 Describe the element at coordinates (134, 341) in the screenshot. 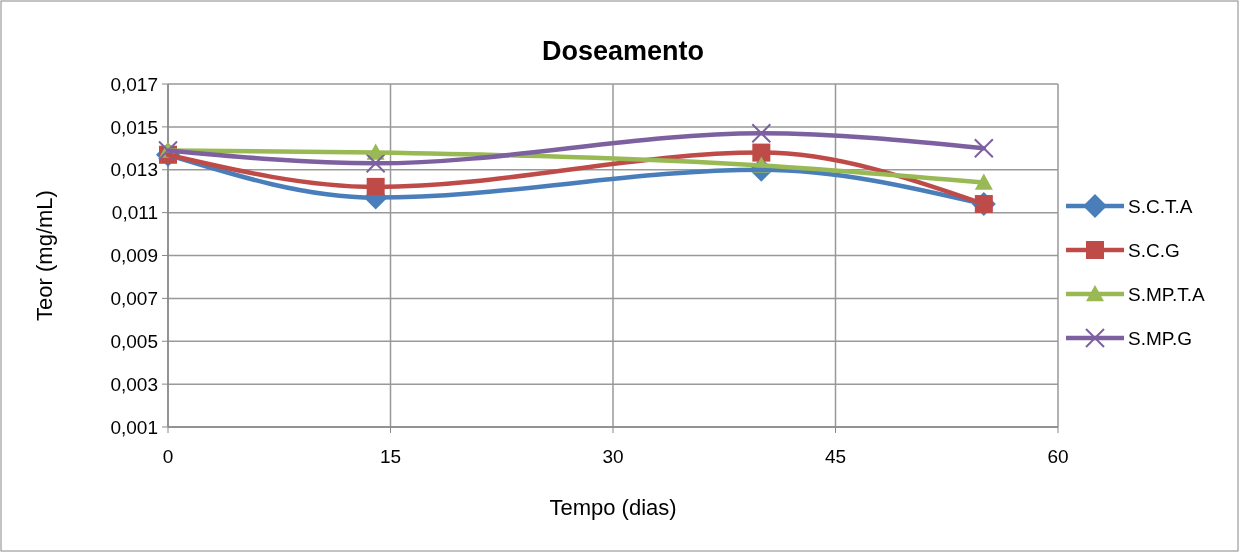

I see `y-tick-label: 0,005` at that location.